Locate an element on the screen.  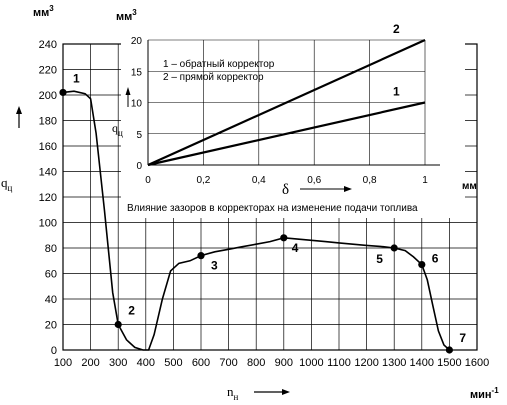
inset-y-unit: мм3 is located at coordinates (126, 15).